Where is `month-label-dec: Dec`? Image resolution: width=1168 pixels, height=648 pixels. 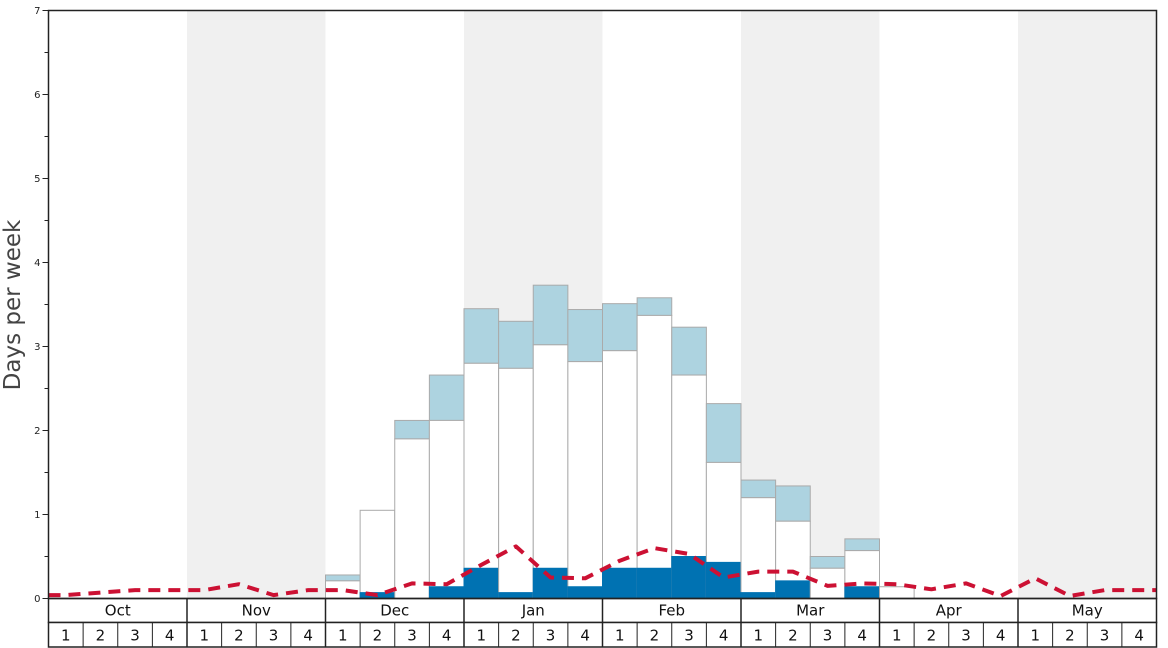 month-label-dec: Dec is located at coordinates (394, 611).